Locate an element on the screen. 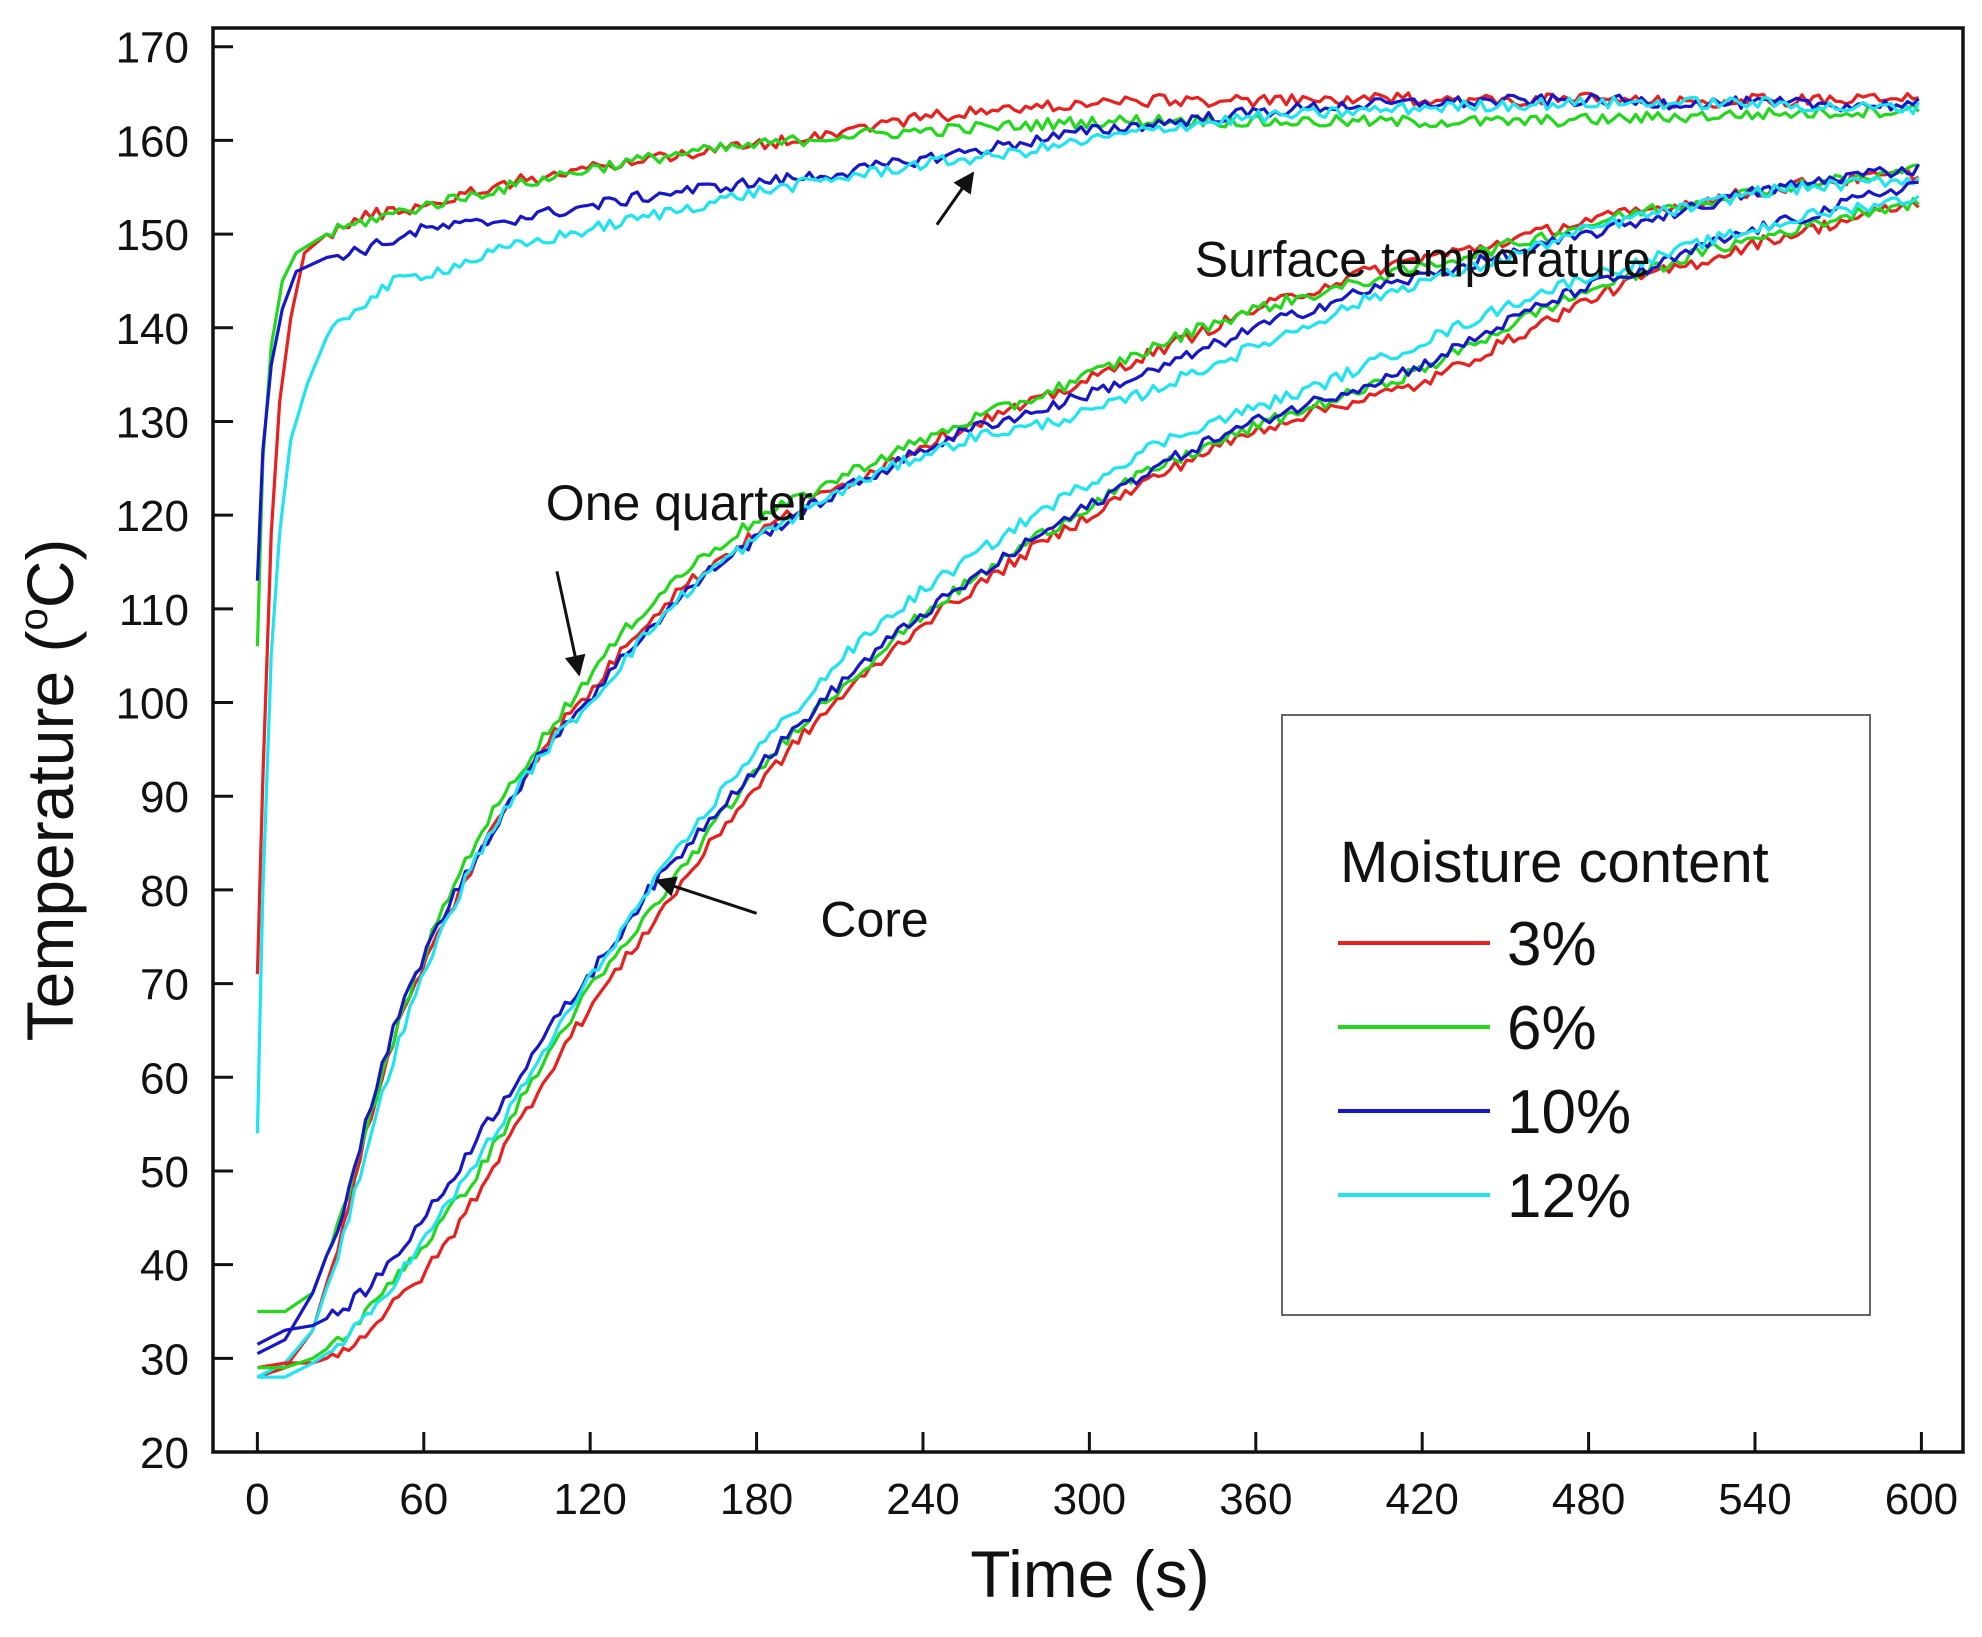 Image resolution: width=1982 pixels, height=1637 pixels. y-tick-label: 90 is located at coordinates (164, 797).